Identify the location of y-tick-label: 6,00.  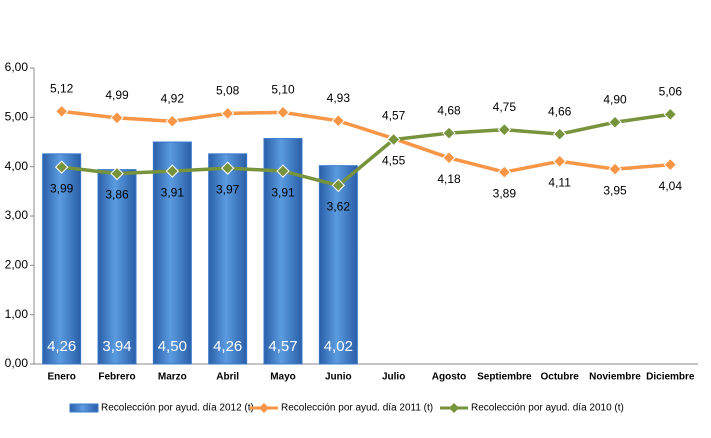
(17, 67).